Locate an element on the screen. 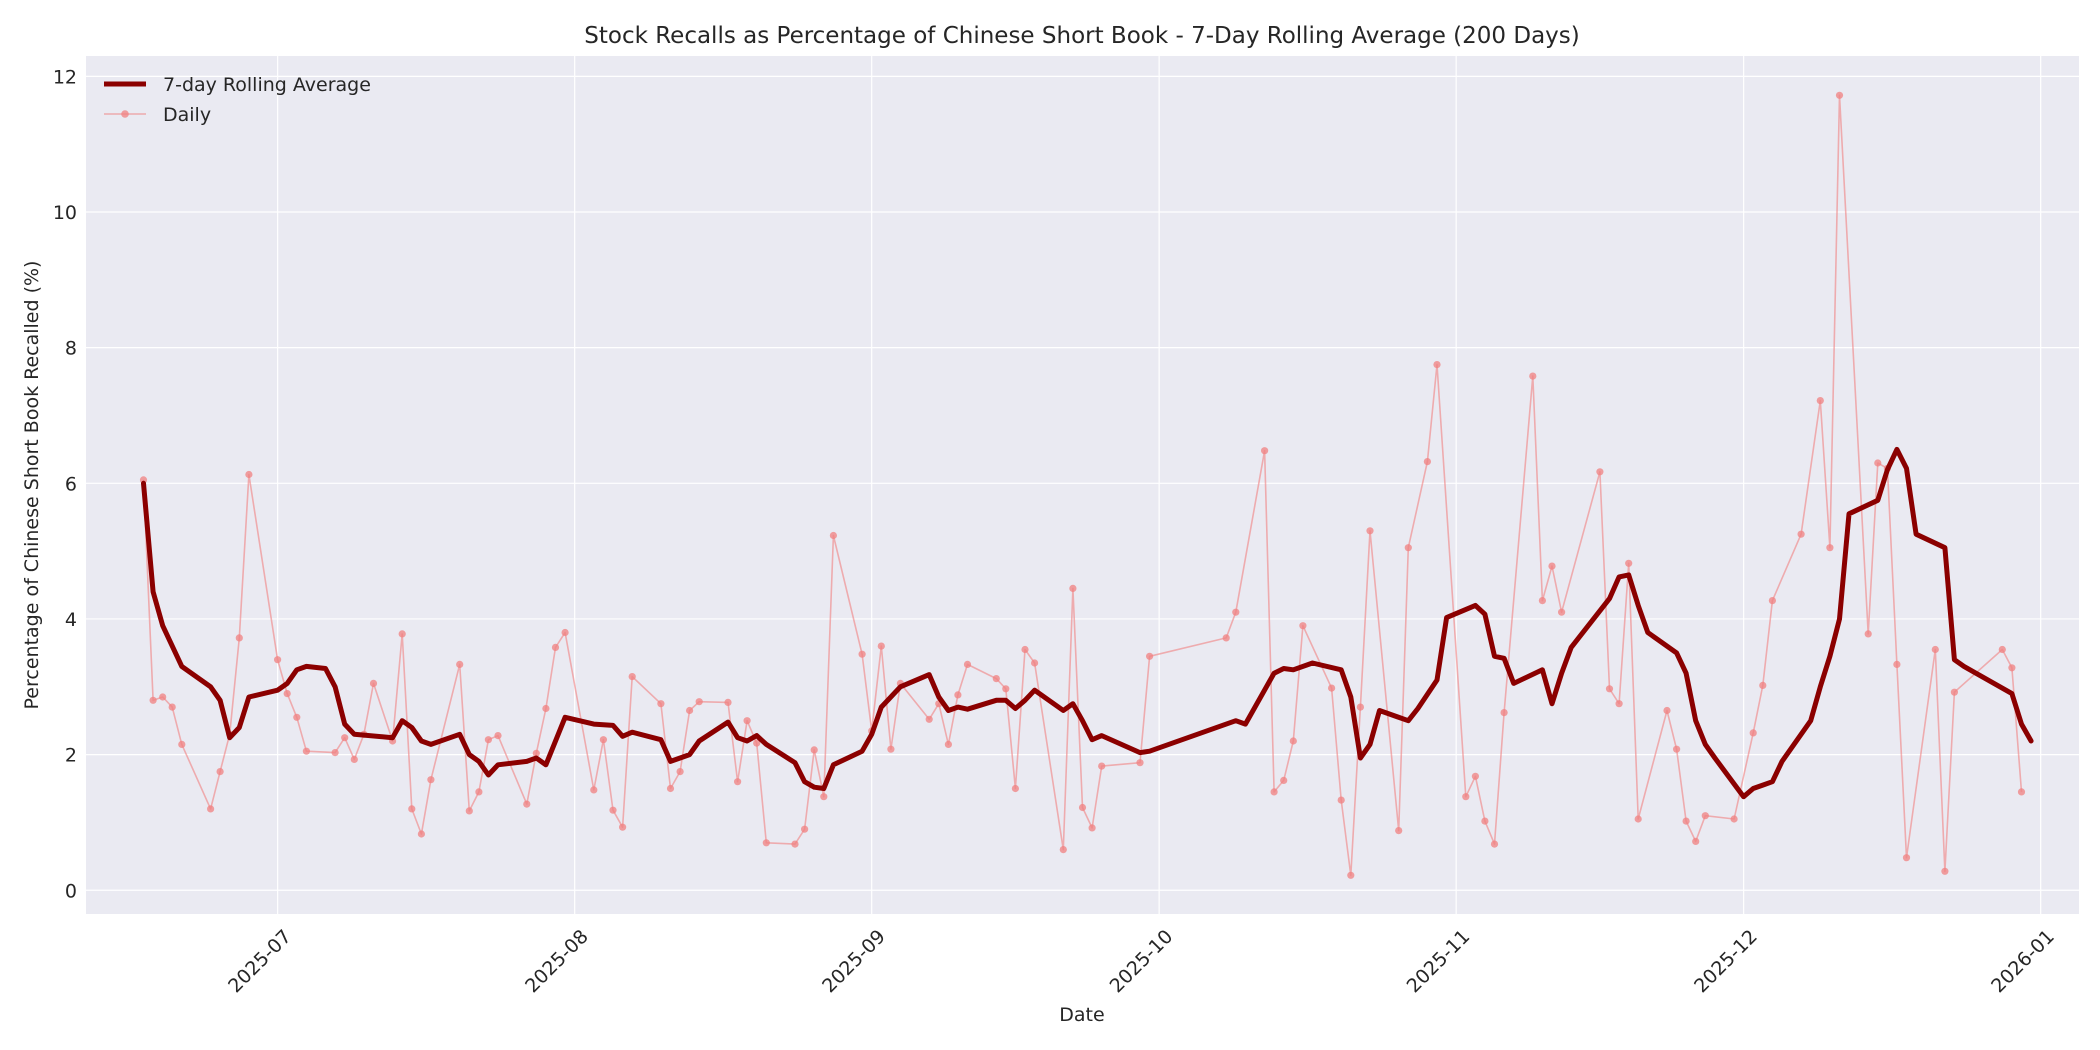  y-tick-label: 2 is located at coordinates (71, 756).